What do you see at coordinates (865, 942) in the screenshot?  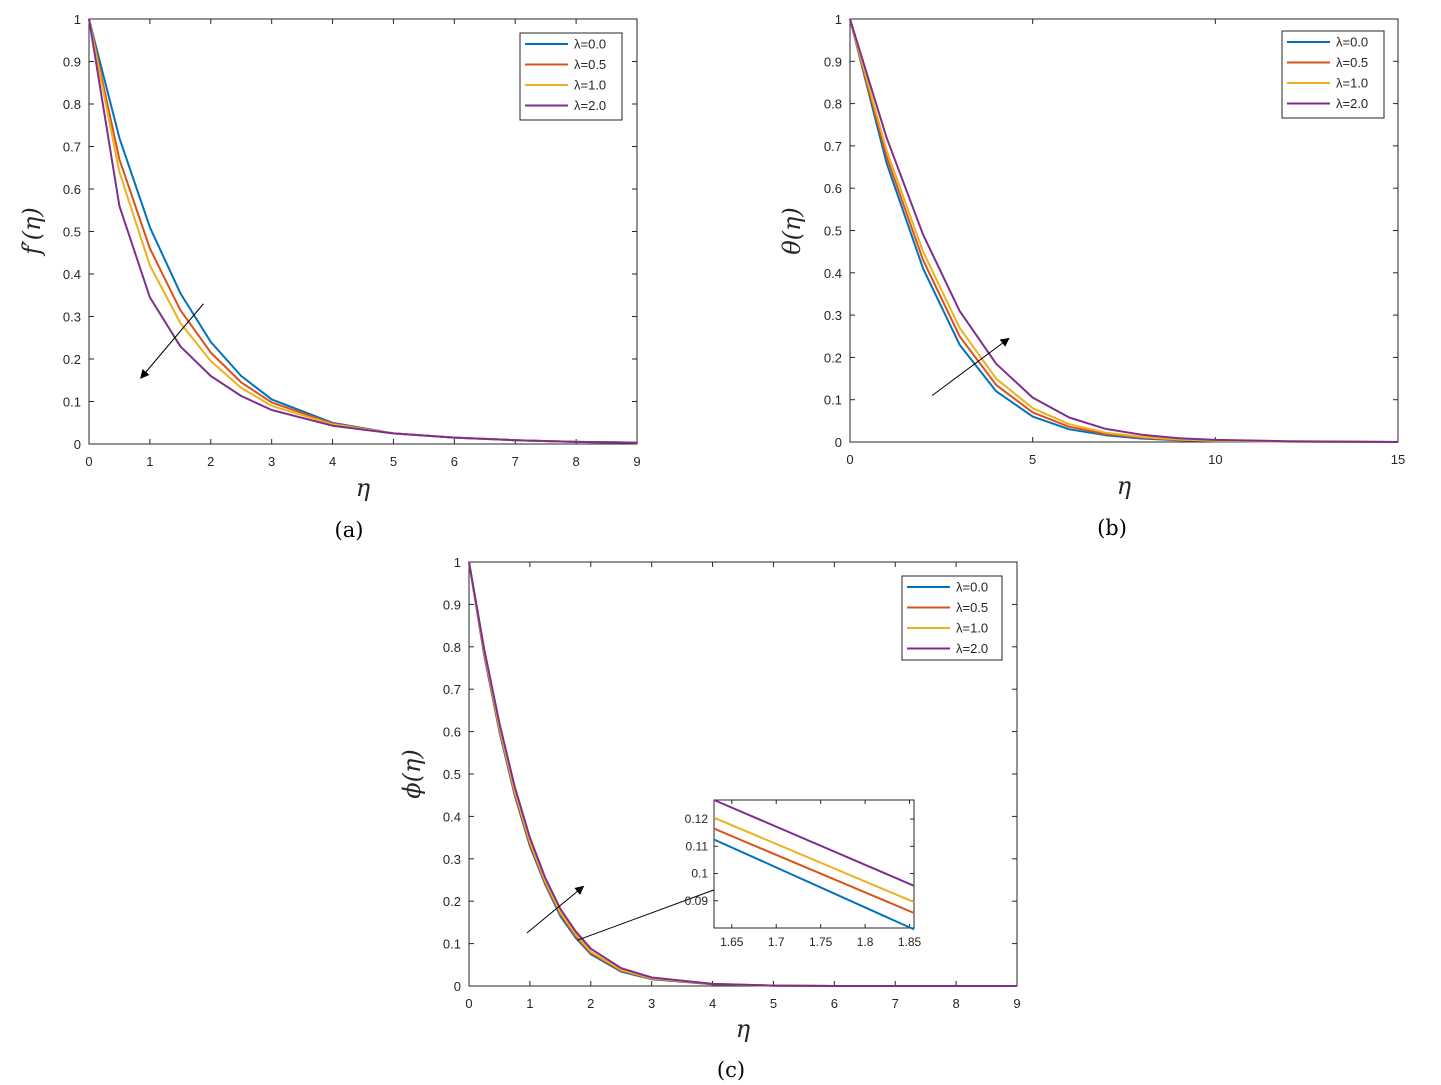 I see `inset-x-tick-label: 1.8` at bounding box center [865, 942].